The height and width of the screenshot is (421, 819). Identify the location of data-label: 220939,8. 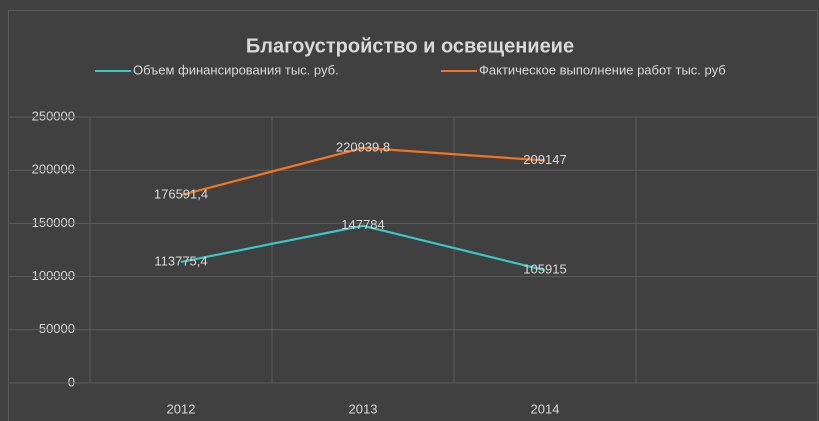
(363, 146).